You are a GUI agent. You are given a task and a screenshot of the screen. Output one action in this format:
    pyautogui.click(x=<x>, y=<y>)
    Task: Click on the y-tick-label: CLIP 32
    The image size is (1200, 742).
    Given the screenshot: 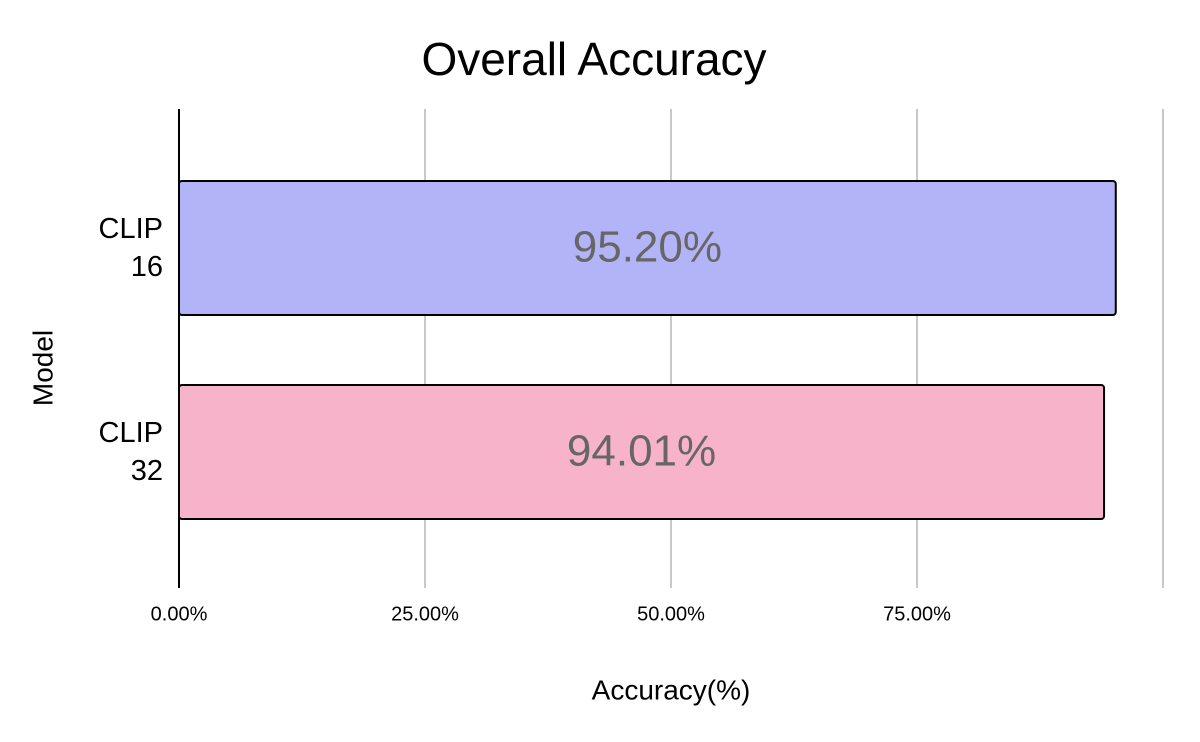 What is the action you would take?
    pyautogui.click(x=130, y=452)
    